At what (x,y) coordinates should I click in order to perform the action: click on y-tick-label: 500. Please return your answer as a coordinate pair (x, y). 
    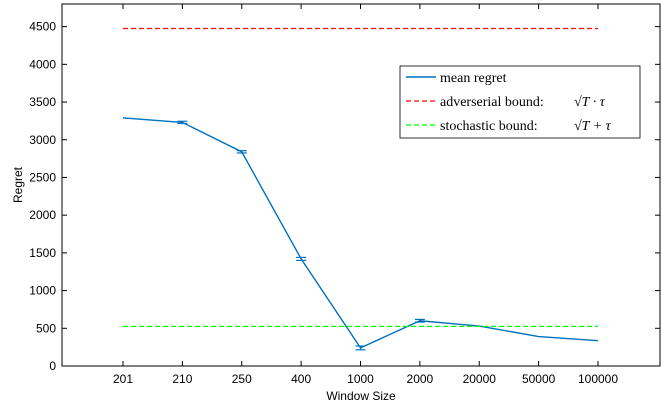
    Looking at the image, I should click on (46, 328).